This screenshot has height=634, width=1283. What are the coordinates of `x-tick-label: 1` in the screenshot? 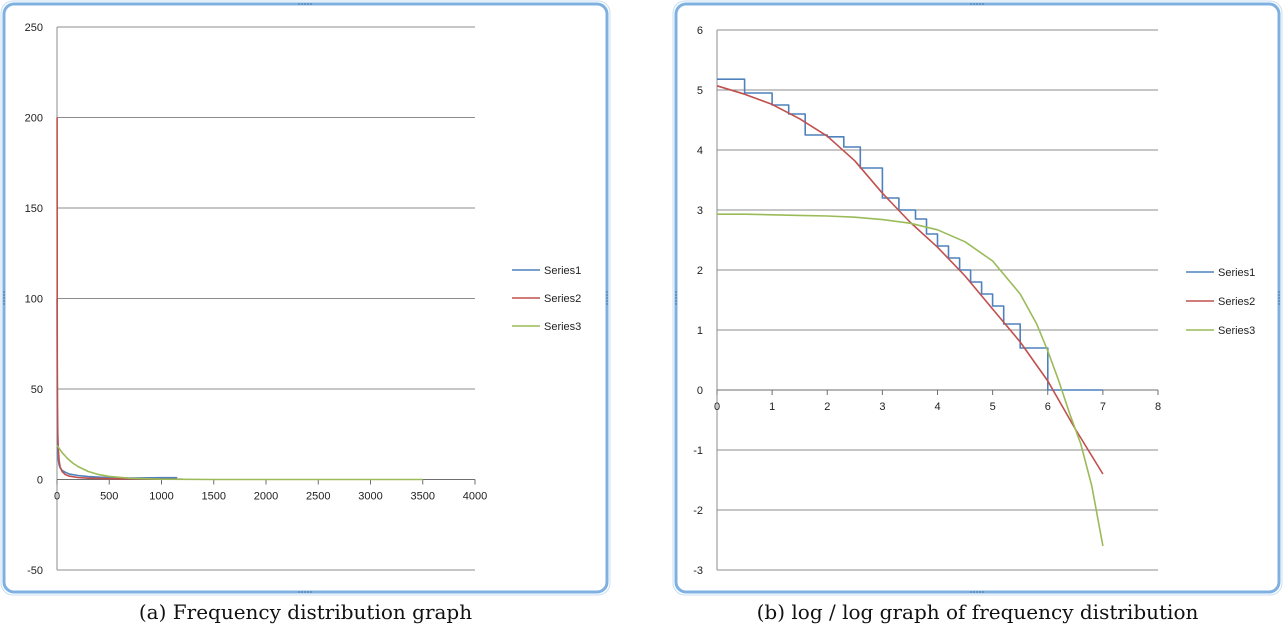 It's located at (772, 407).